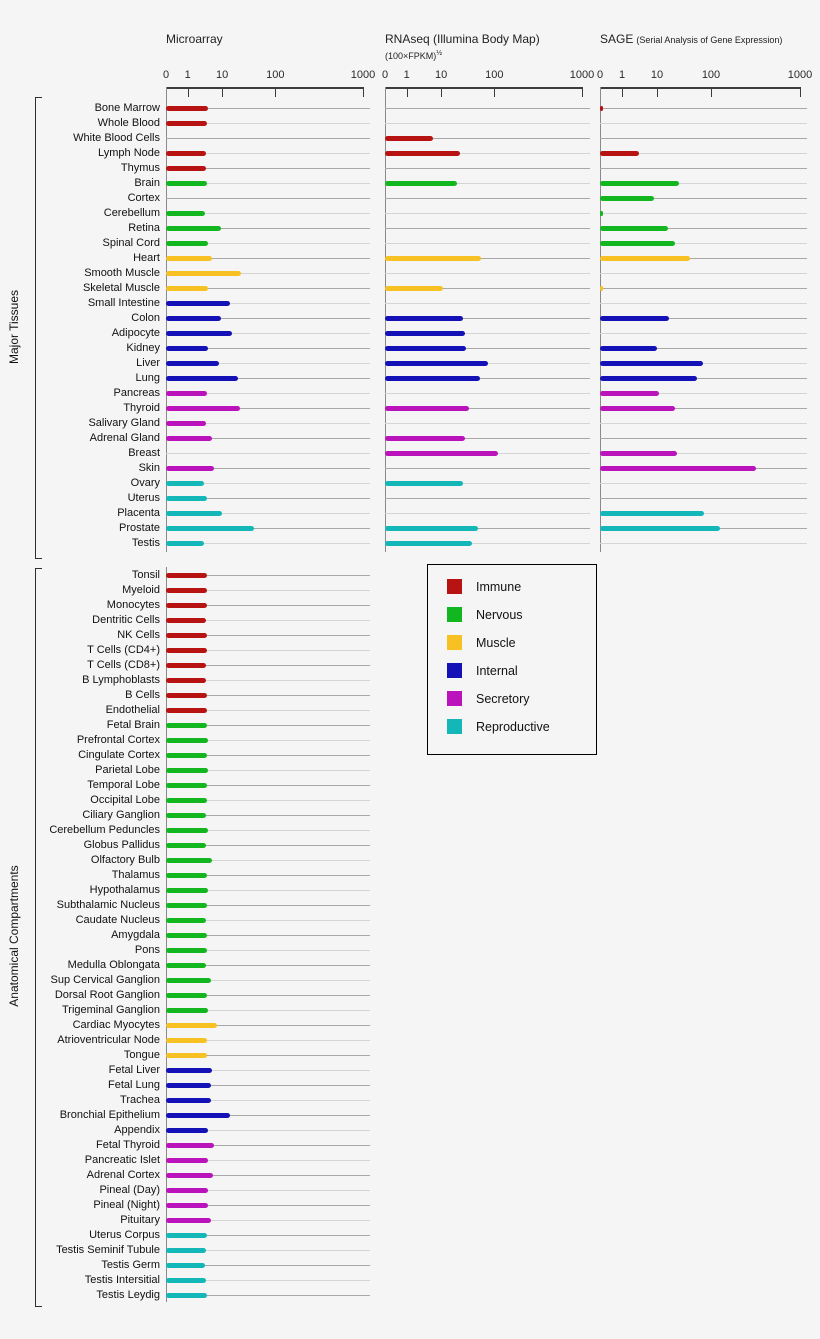 This screenshot has height=1339, width=820. What do you see at coordinates (133, 724) in the screenshot?
I see `row-label: Fetal Brain` at bounding box center [133, 724].